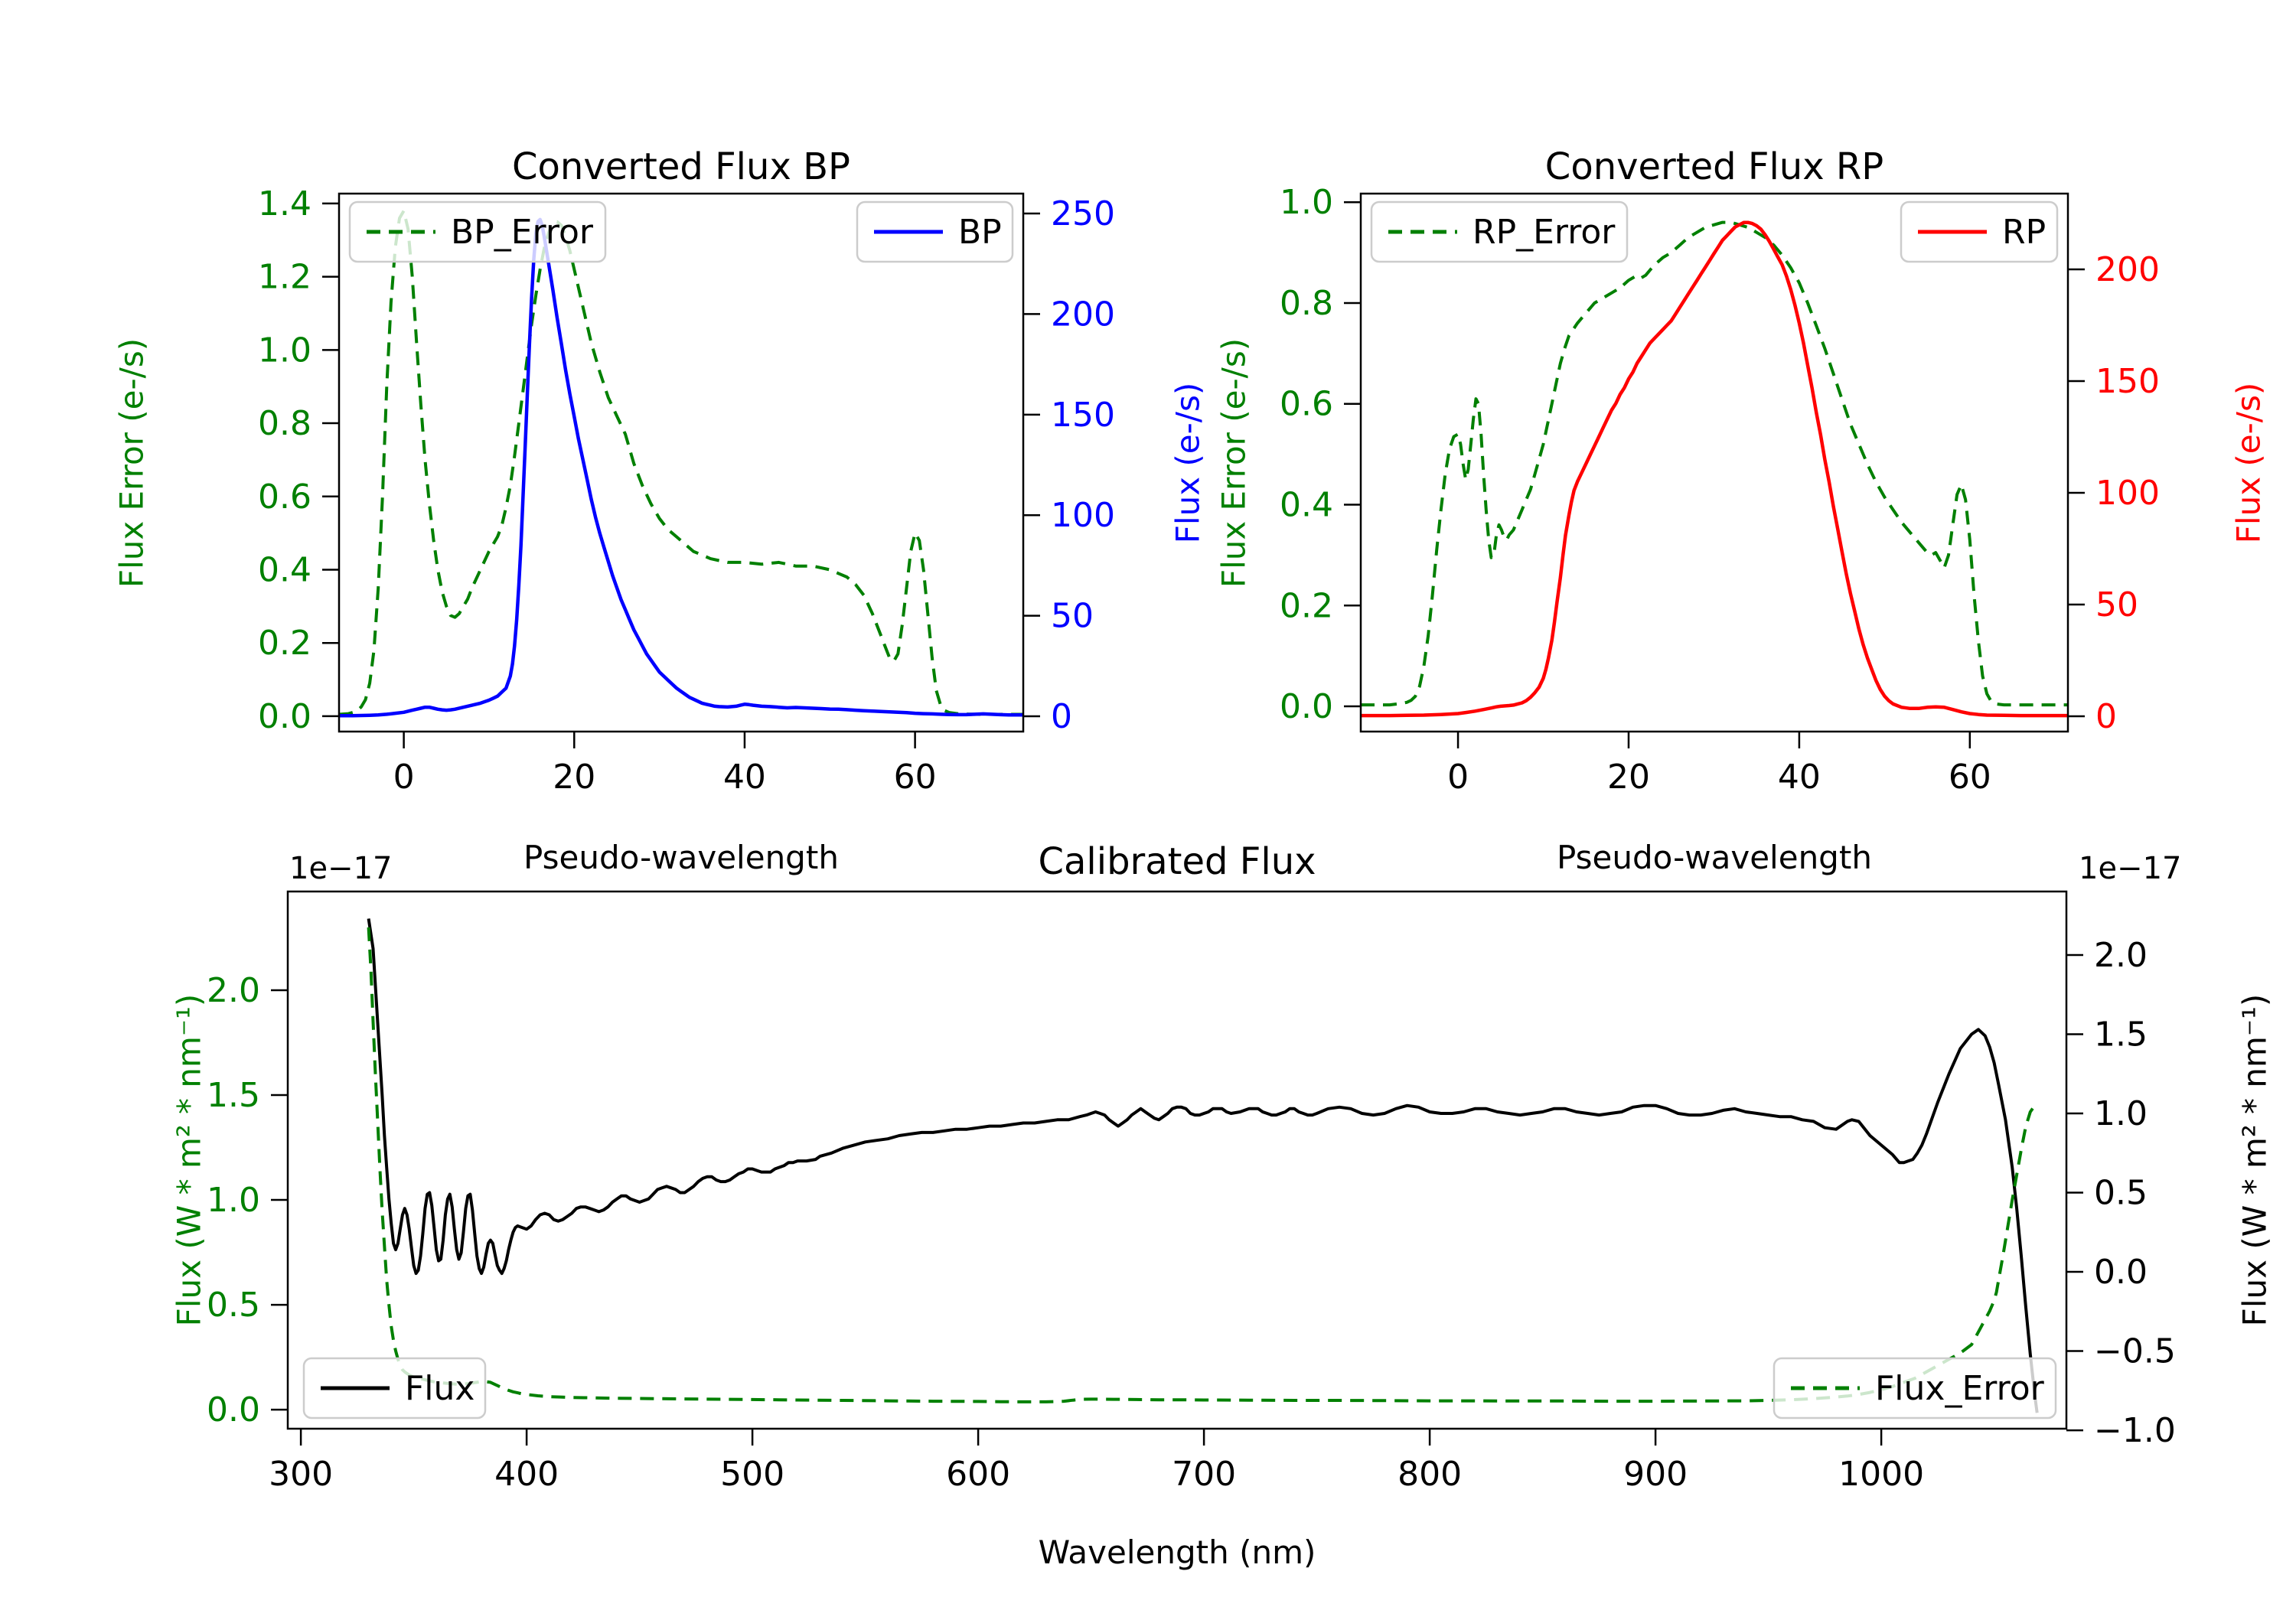 Image resolution: width=2296 pixels, height=1607 pixels. What do you see at coordinates (2121, 955) in the screenshot?
I see `y-right-tick-label: 2.0` at bounding box center [2121, 955].